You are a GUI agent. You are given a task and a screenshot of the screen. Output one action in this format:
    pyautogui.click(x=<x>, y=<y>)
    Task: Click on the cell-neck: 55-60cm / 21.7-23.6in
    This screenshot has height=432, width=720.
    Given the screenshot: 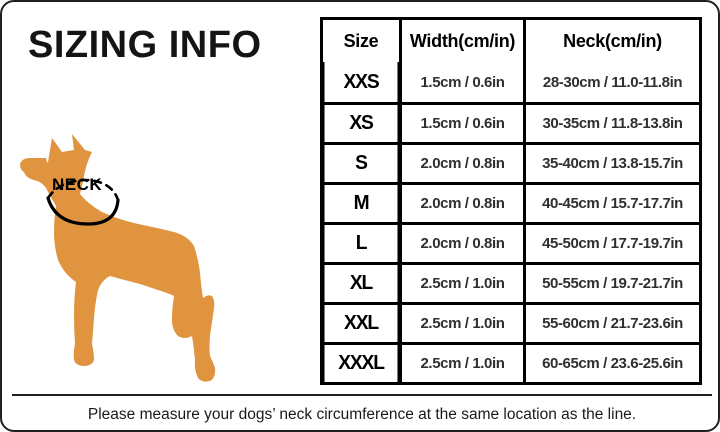 What is the action you would take?
    pyautogui.click(x=611, y=322)
    